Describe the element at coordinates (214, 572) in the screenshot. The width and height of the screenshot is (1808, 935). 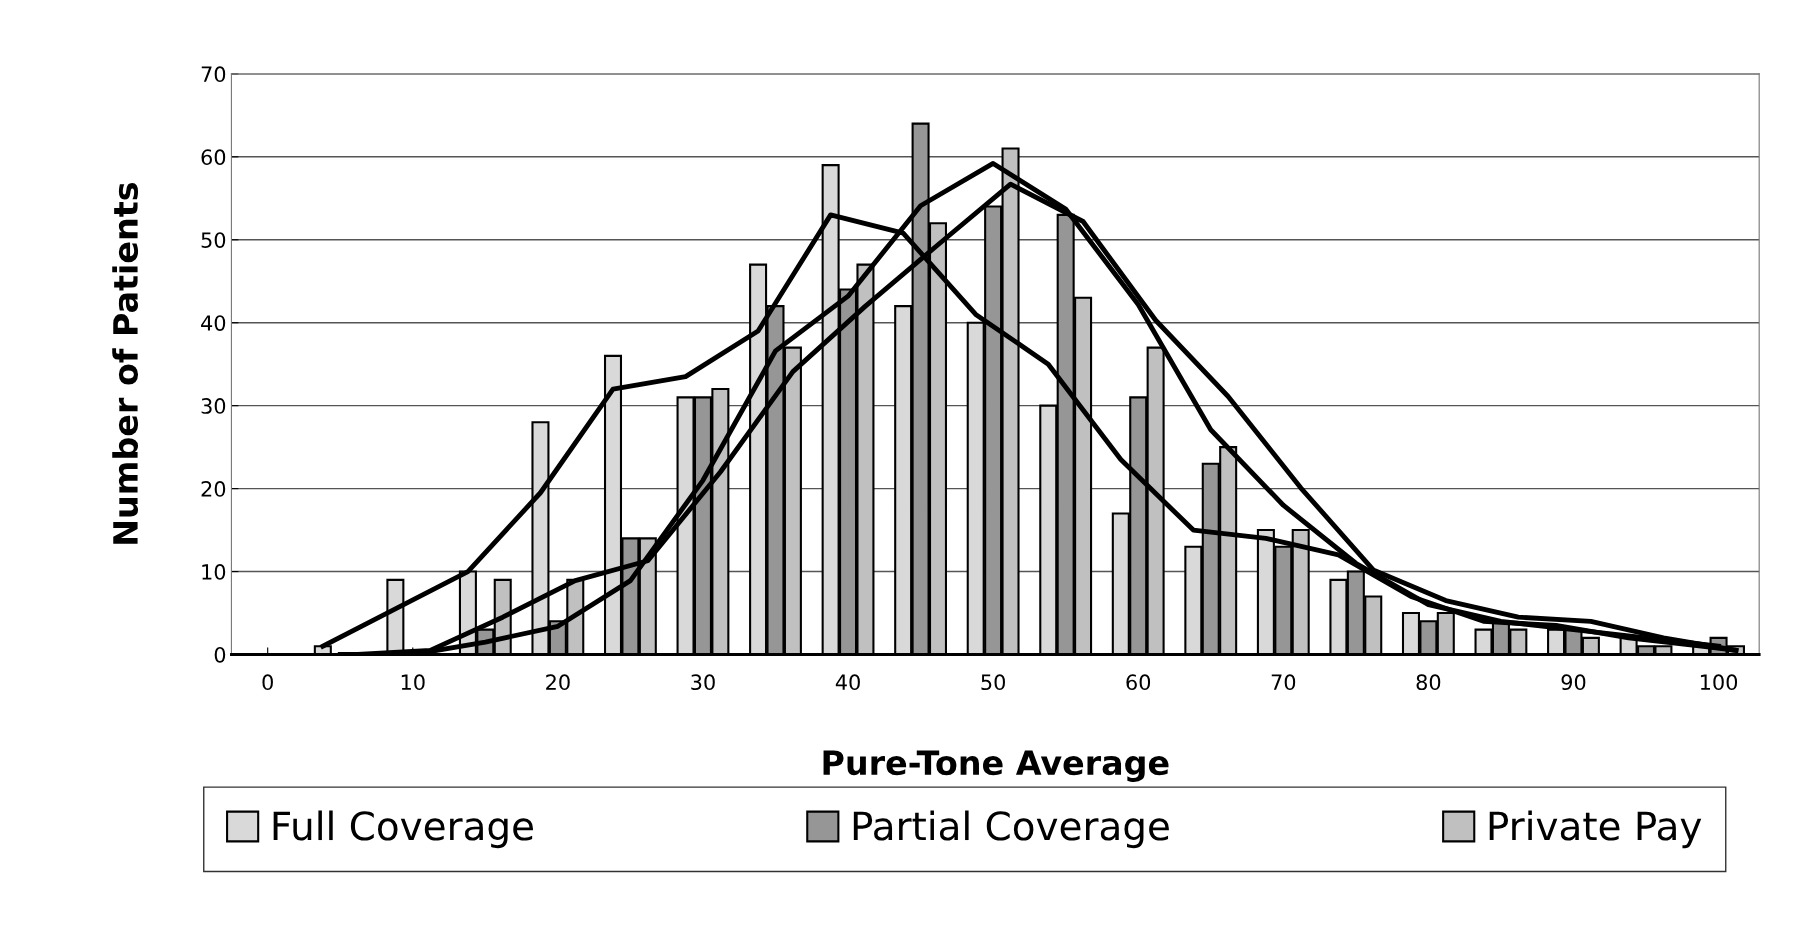
I see `y-tick-label: 10` at that location.